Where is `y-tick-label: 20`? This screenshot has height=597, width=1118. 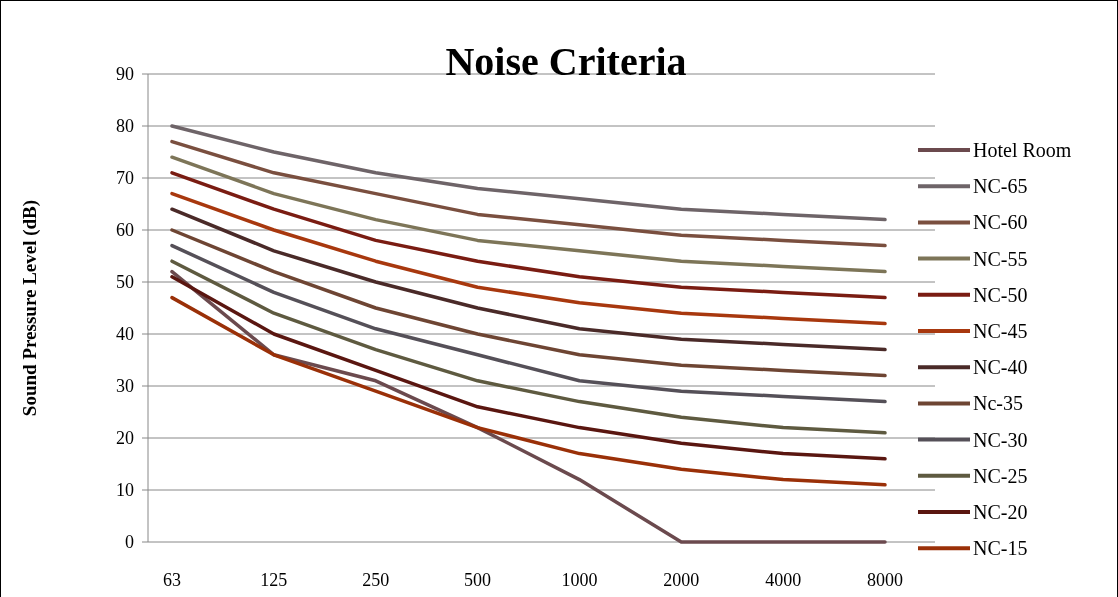
y-tick-label: 20 is located at coordinates (125, 438).